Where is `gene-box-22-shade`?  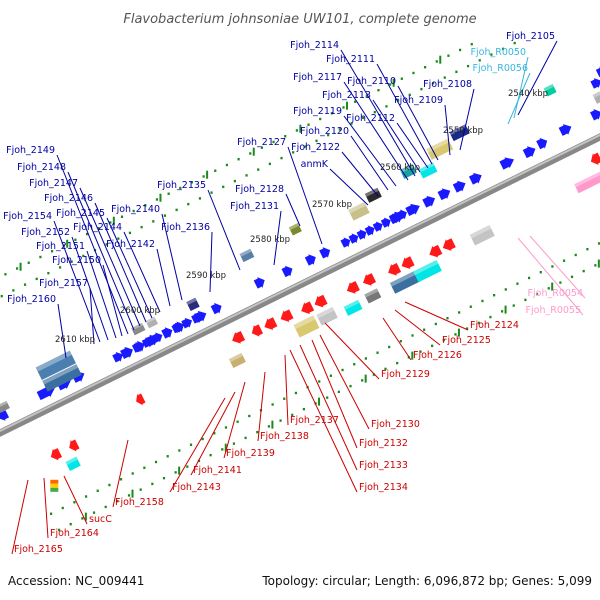 gene-box-22-shade is located at coordinates (426, 268).